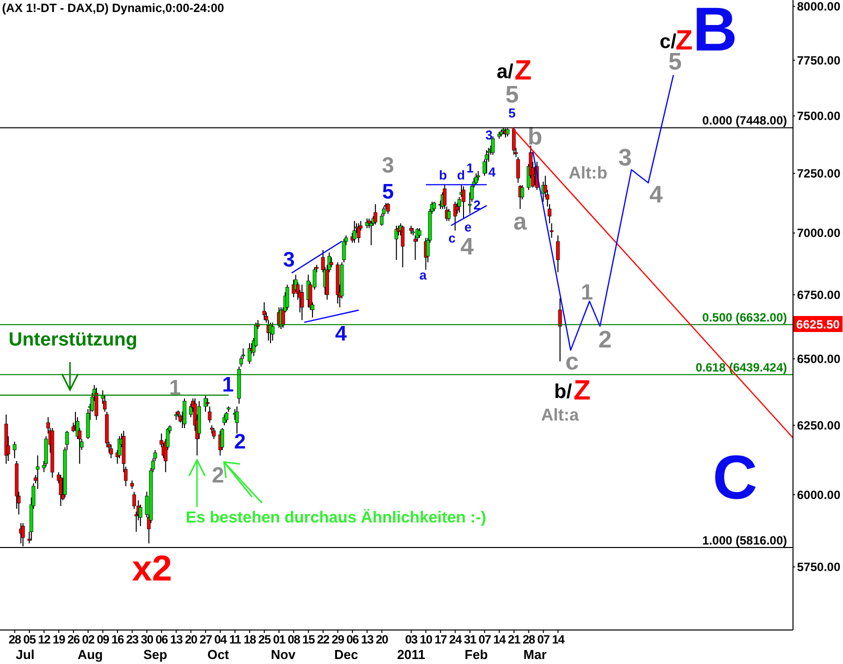 Image resolution: width=843 pixels, height=664 pixels. I want to click on x-tick-label: 05, so click(29, 639).